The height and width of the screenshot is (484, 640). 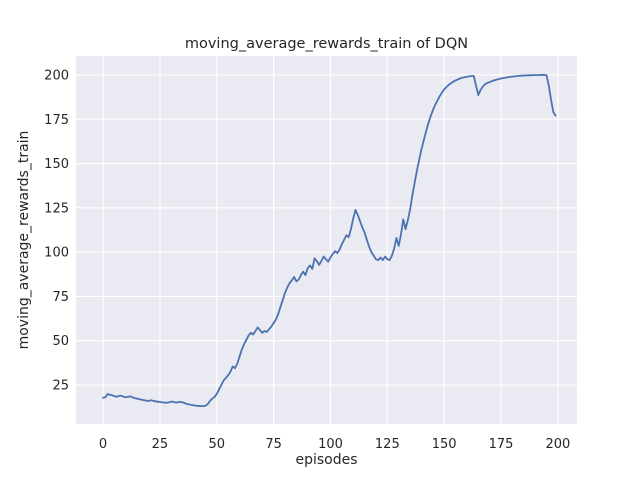 What do you see at coordinates (444, 444) in the screenshot?
I see `x-tick-label: 150` at bounding box center [444, 444].